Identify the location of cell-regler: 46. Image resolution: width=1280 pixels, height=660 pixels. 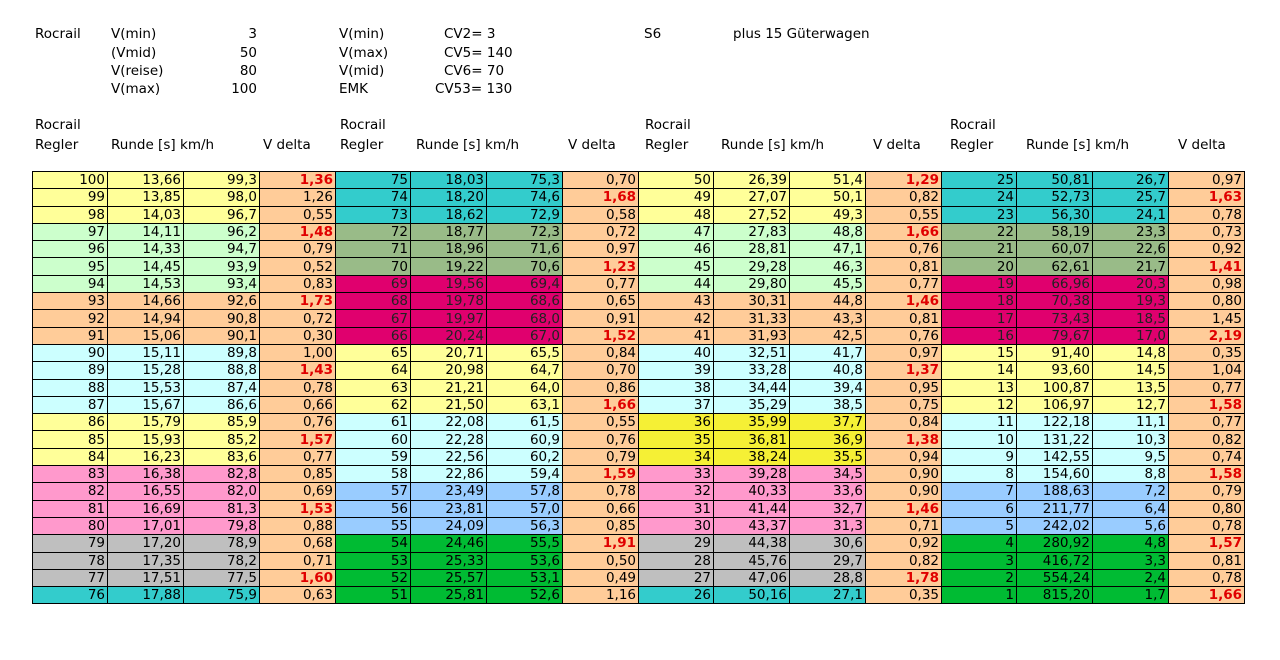
(676, 249).